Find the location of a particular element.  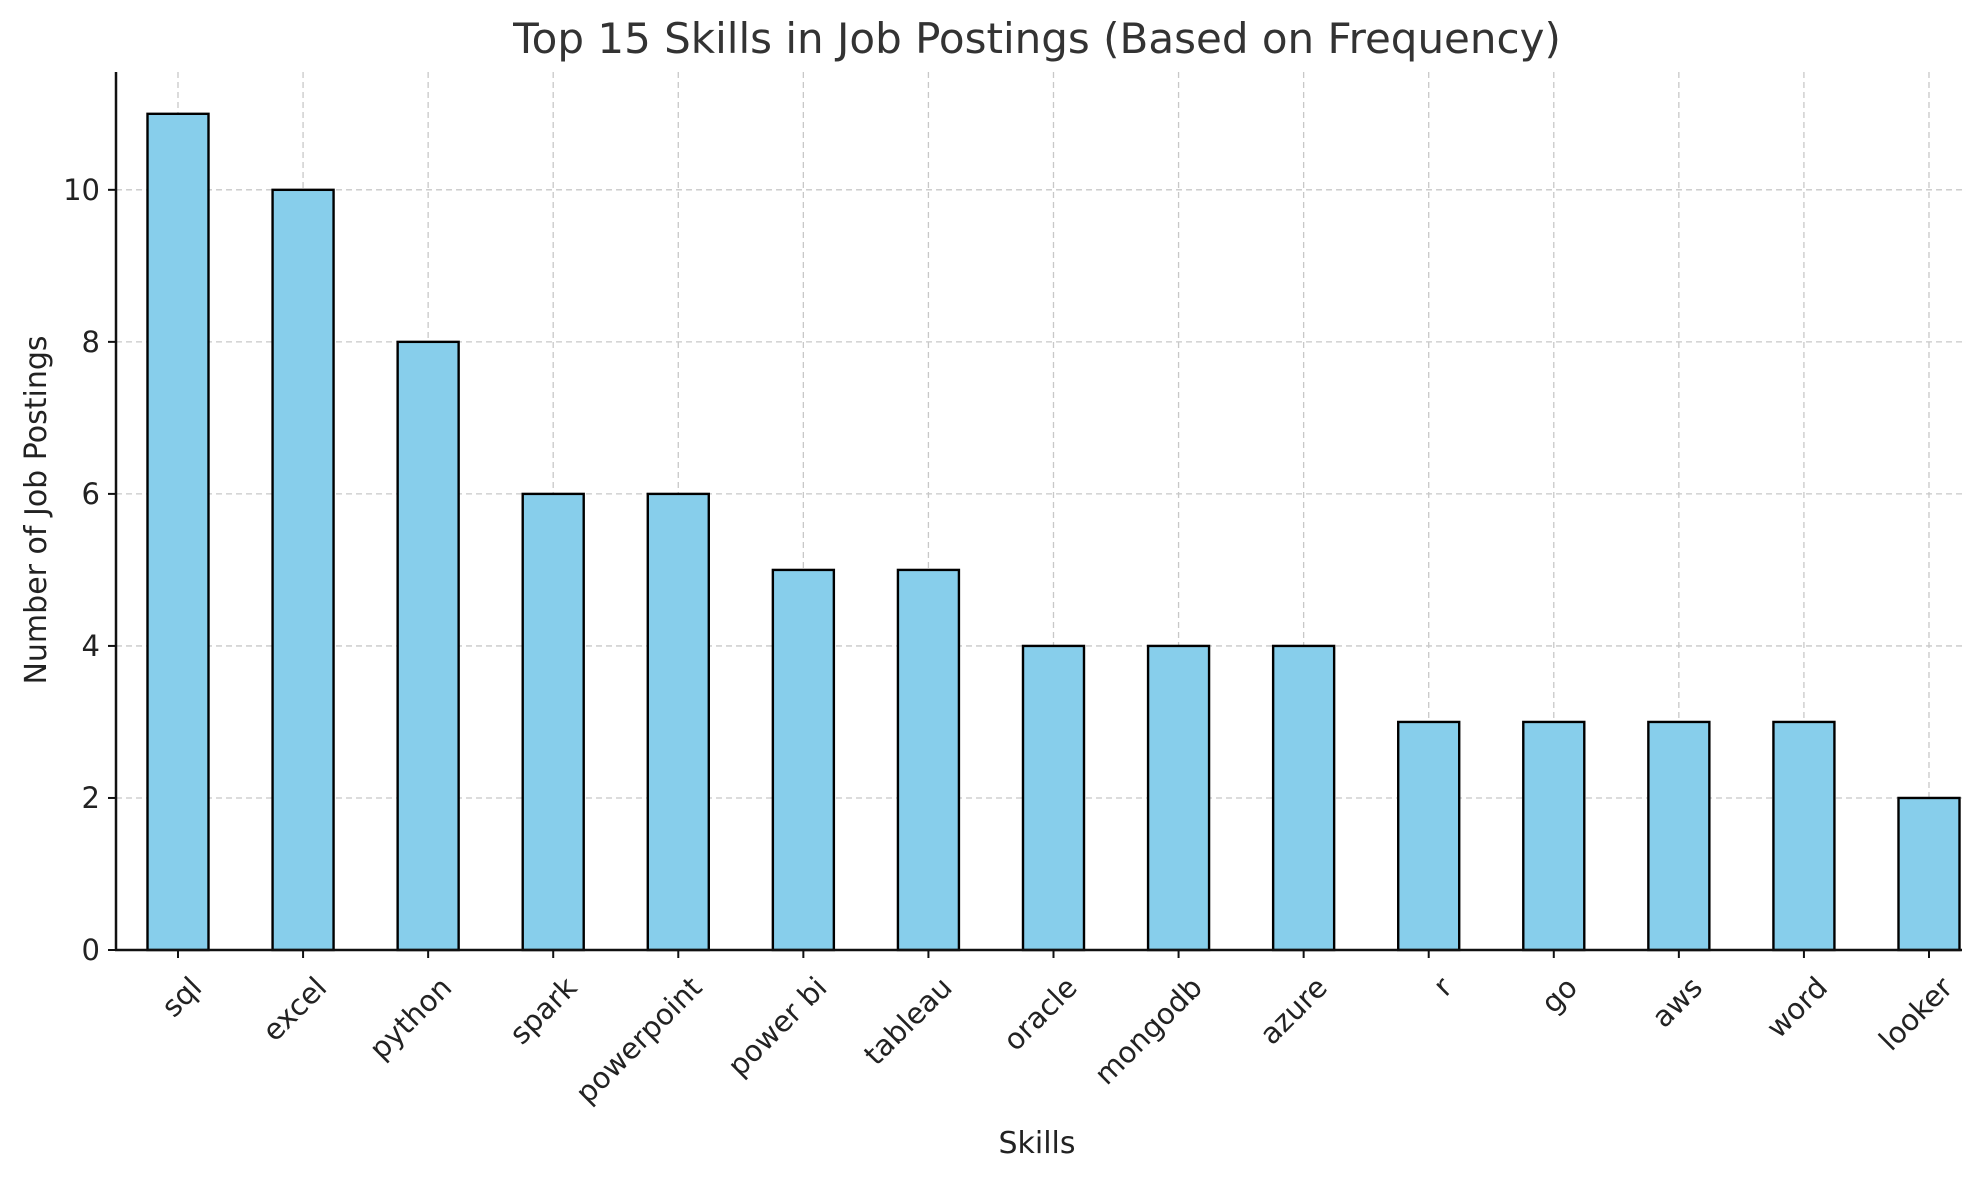

x-tick-label: python is located at coordinates (411, 1018).